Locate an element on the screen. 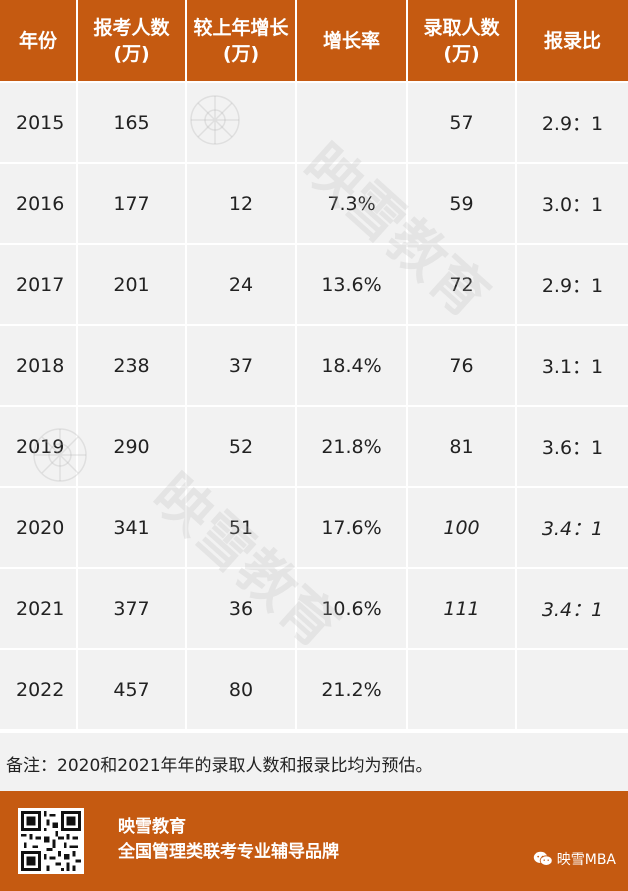  brand-slogan: 全国管理类联考专业辅导品牌 is located at coordinates (228, 852).